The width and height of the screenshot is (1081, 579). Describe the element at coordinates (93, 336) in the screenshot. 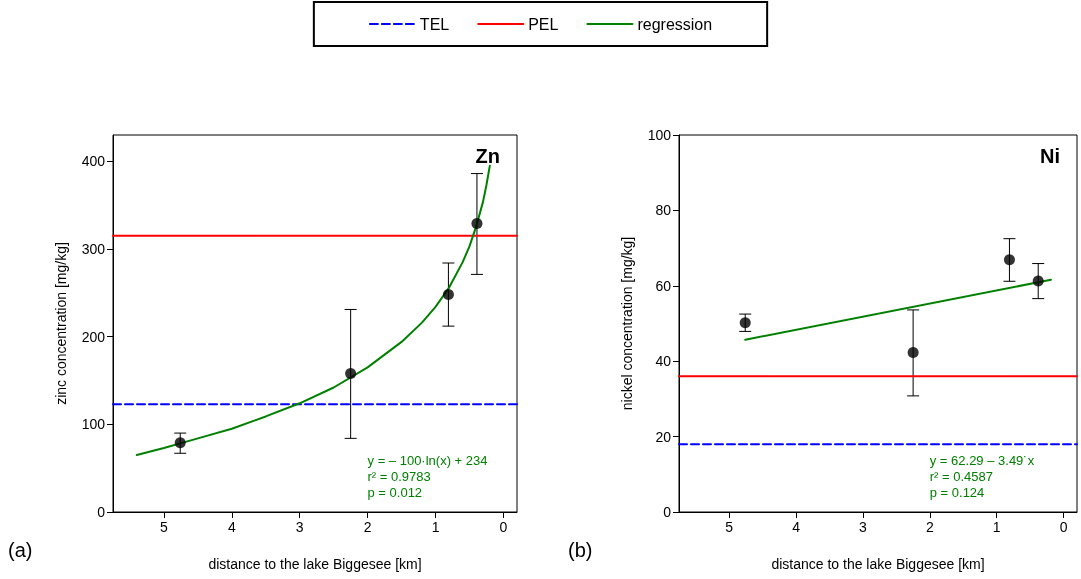

I see `y-tick-label: 200` at that location.